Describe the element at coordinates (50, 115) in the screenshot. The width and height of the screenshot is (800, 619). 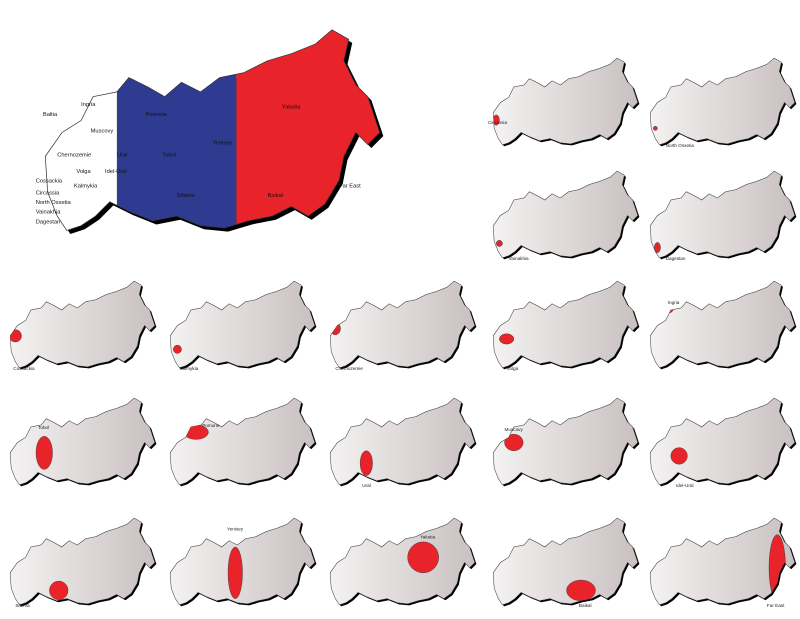
I see `region-label: Baltia` at that location.